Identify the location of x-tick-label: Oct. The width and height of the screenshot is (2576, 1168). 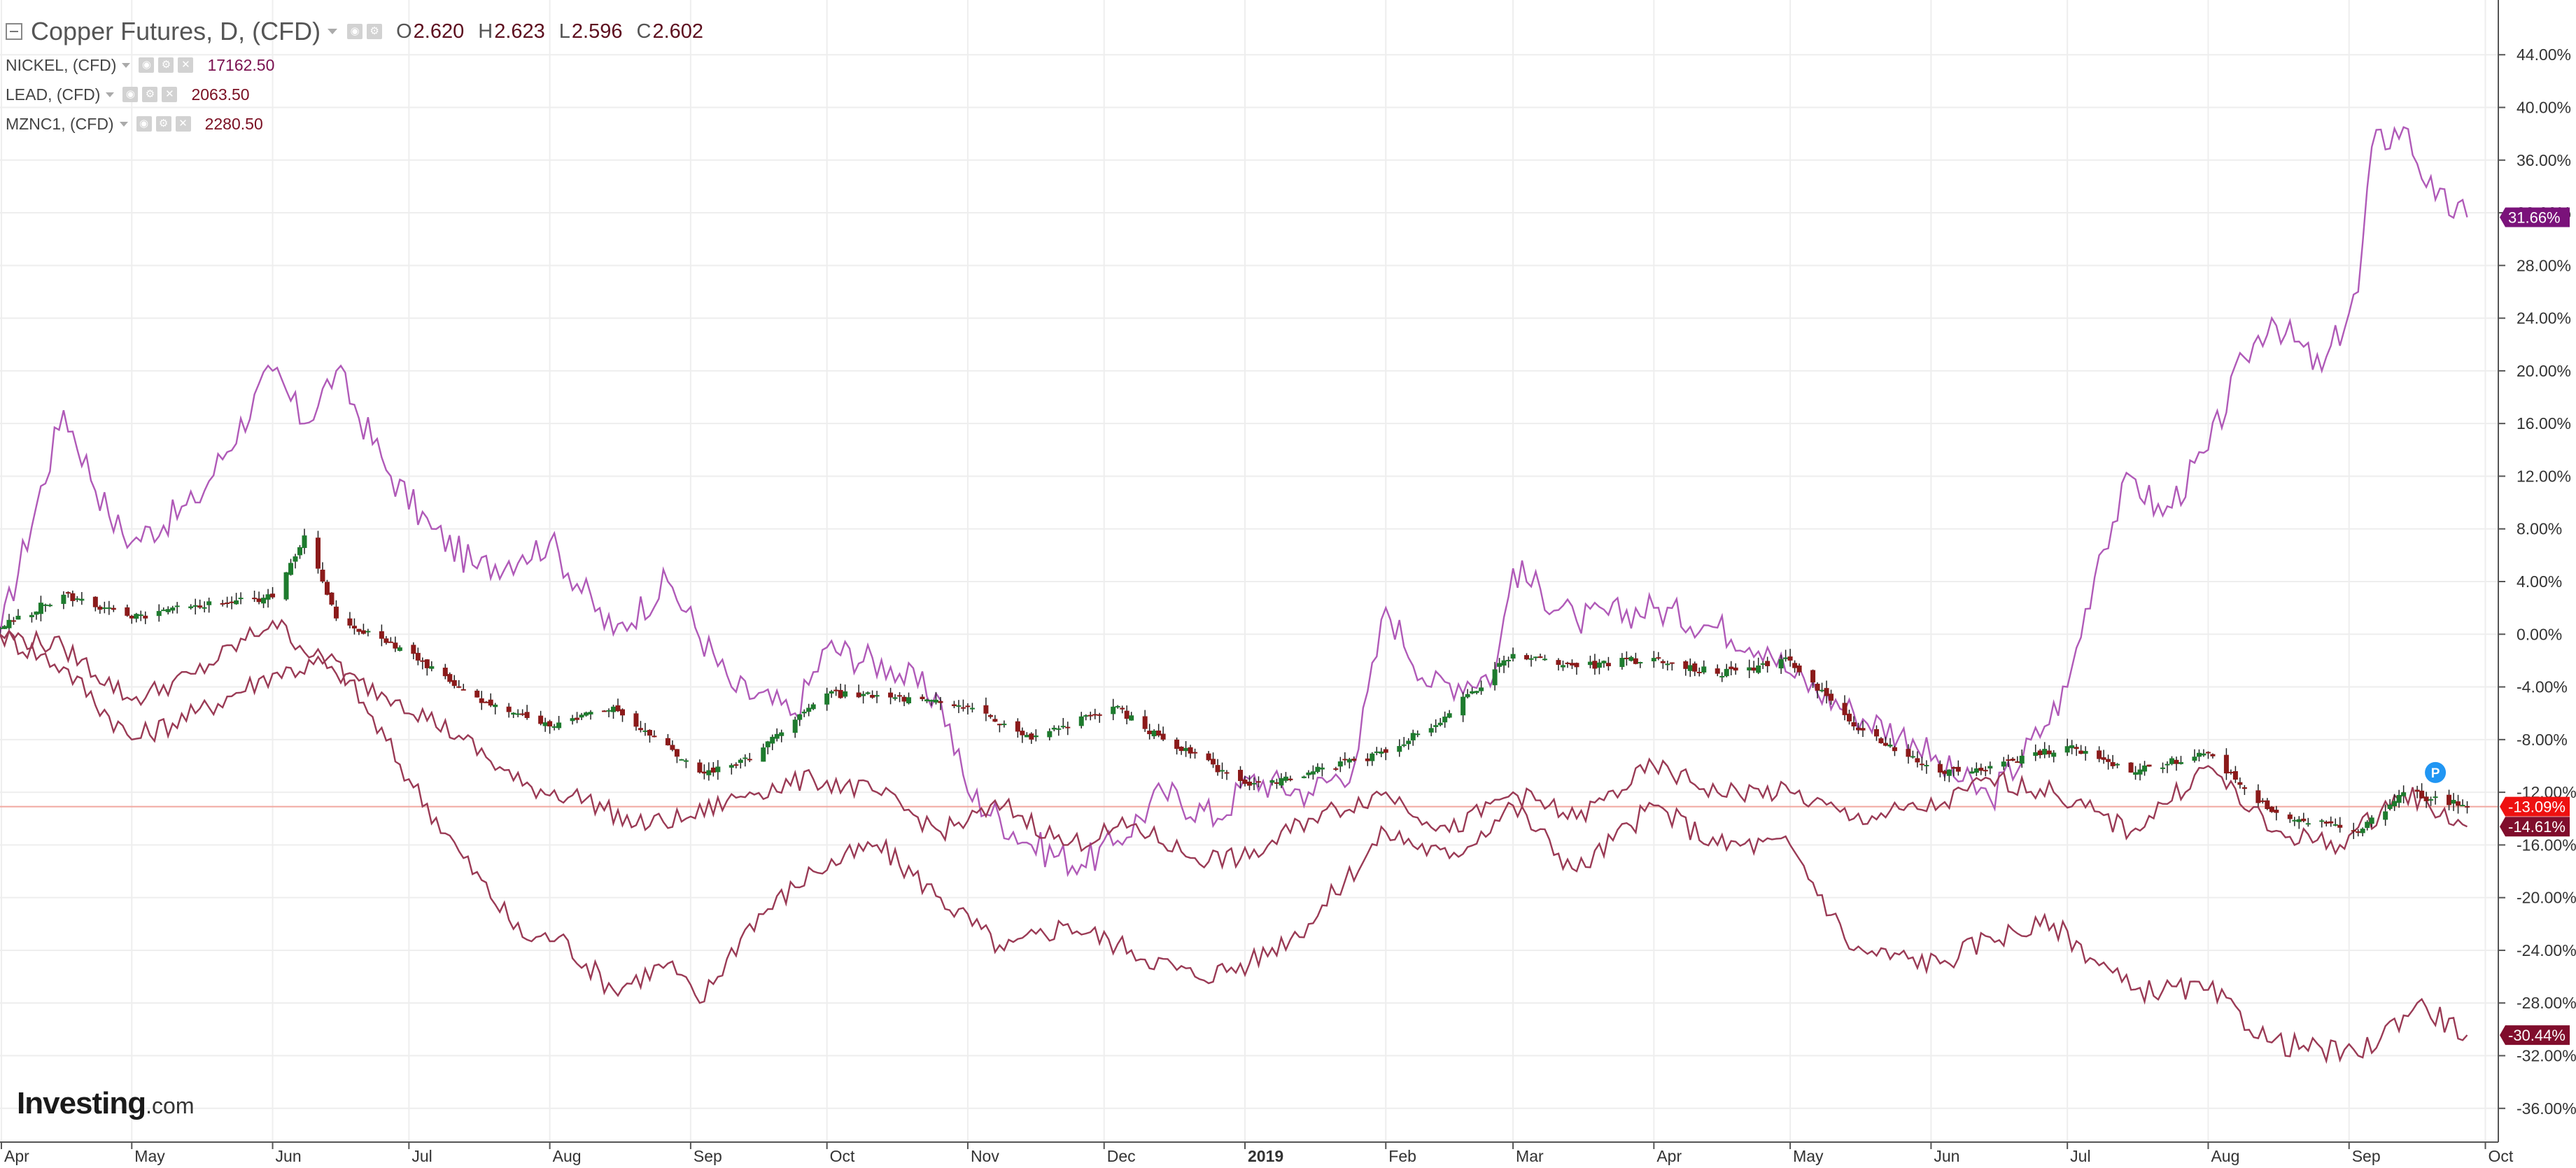
(2500, 1156).